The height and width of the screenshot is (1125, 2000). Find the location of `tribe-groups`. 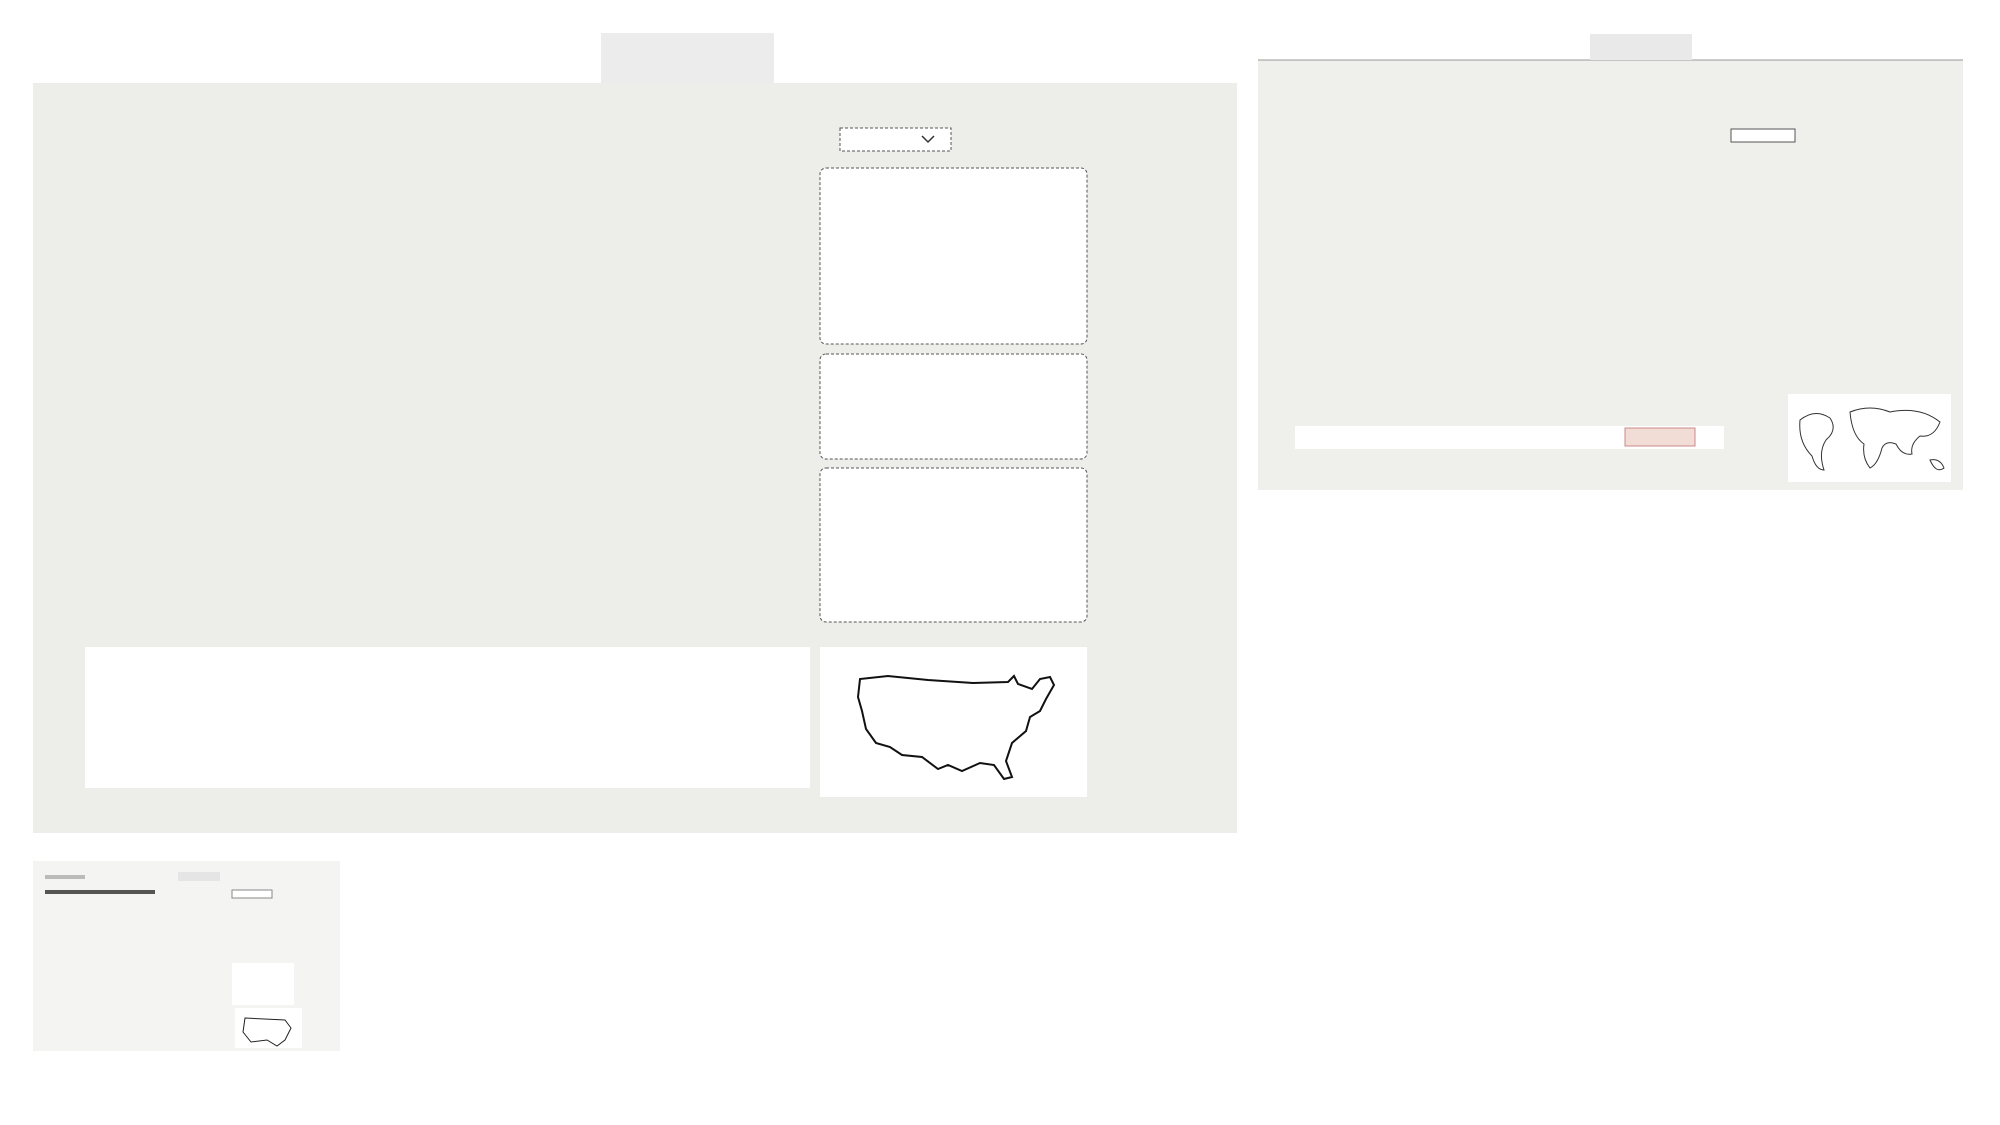

tribe-groups is located at coordinates (953, 395).